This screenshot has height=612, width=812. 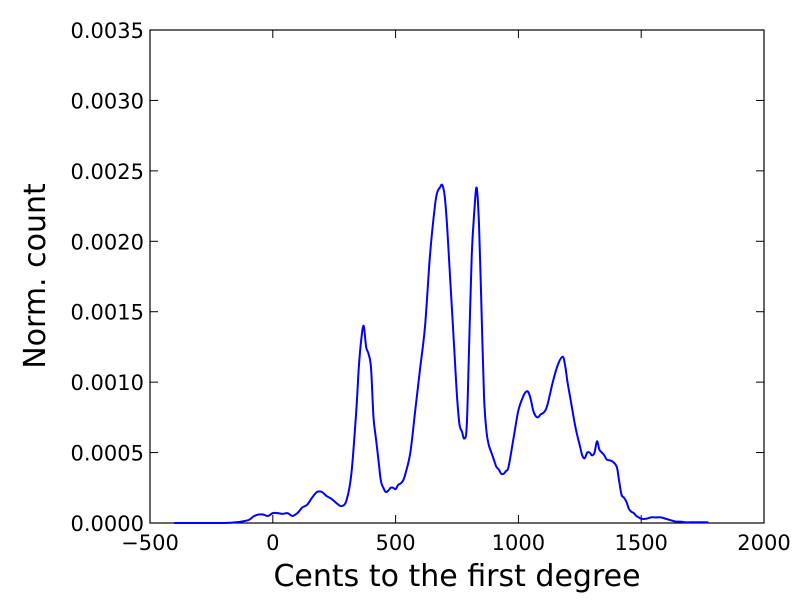 What do you see at coordinates (35, 276) in the screenshot?
I see `y-axis-label: Norm. count` at bounding box center [35, 276].